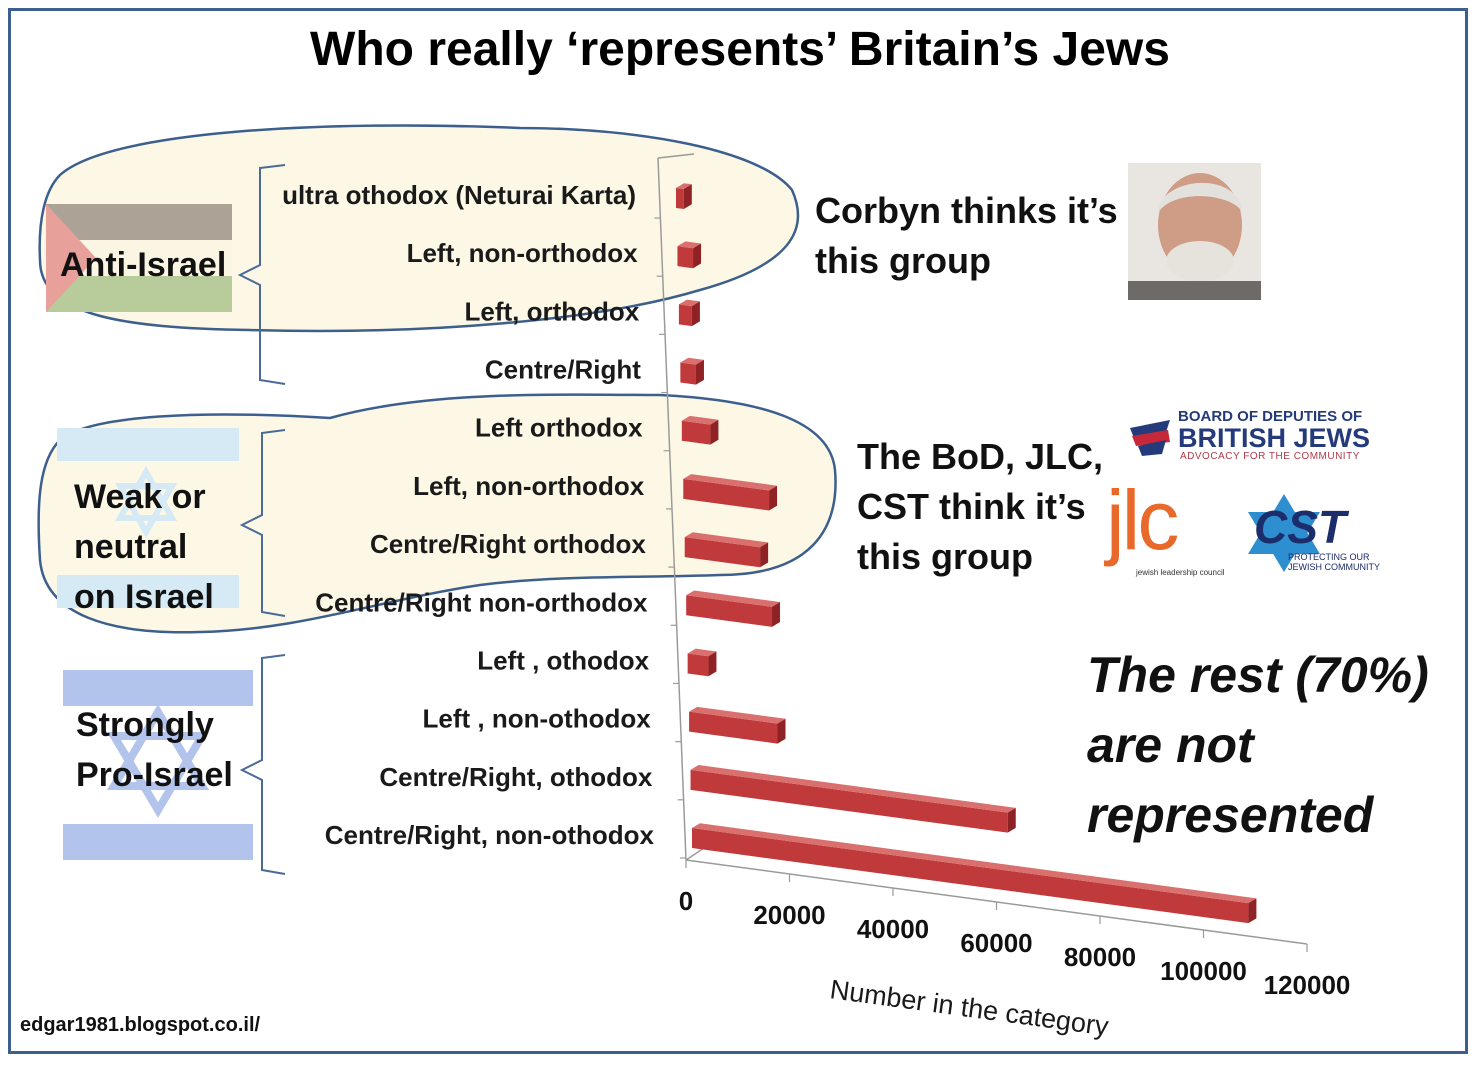 The image size is (1480, 1068). Describe the element at coordinates (552, 311) in the screenshot. I see `category-label: Left, orthodox` at that location.